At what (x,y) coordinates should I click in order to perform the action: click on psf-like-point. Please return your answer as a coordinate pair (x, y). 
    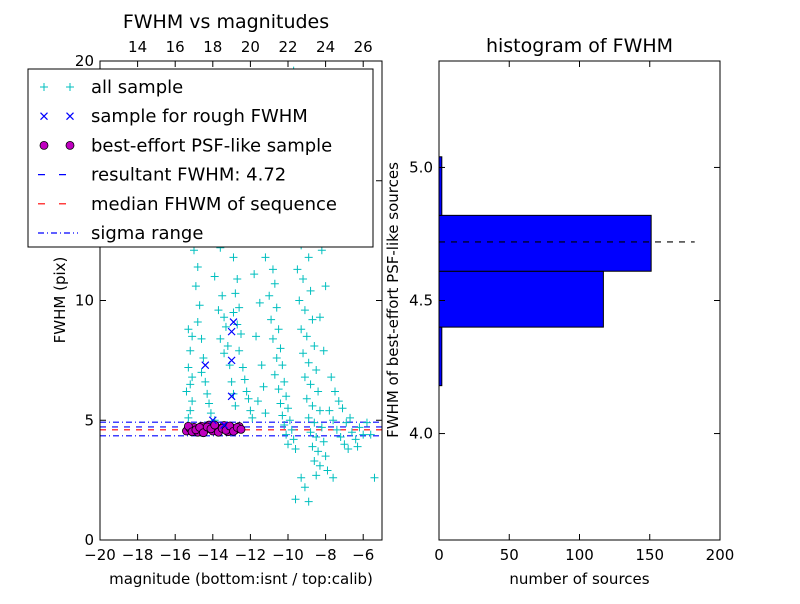
    Looking at the image, I should click on (241, 429).